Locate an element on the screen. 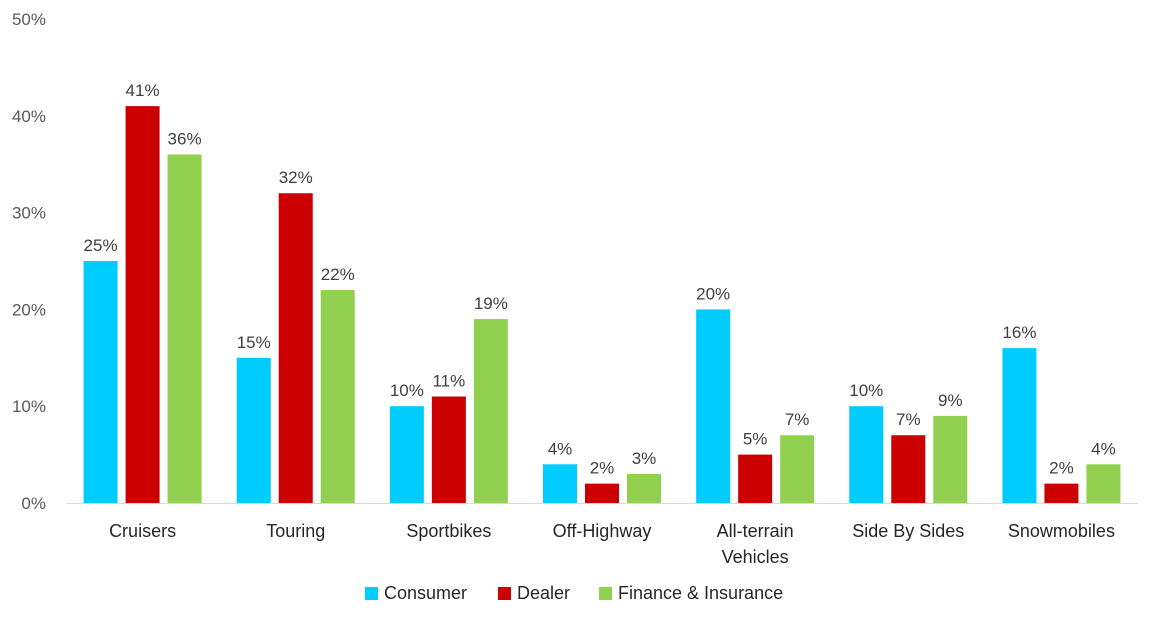 The height and width of the screenshot is (619, 1151). data-label: 20% is located at coordinates (713, 293).